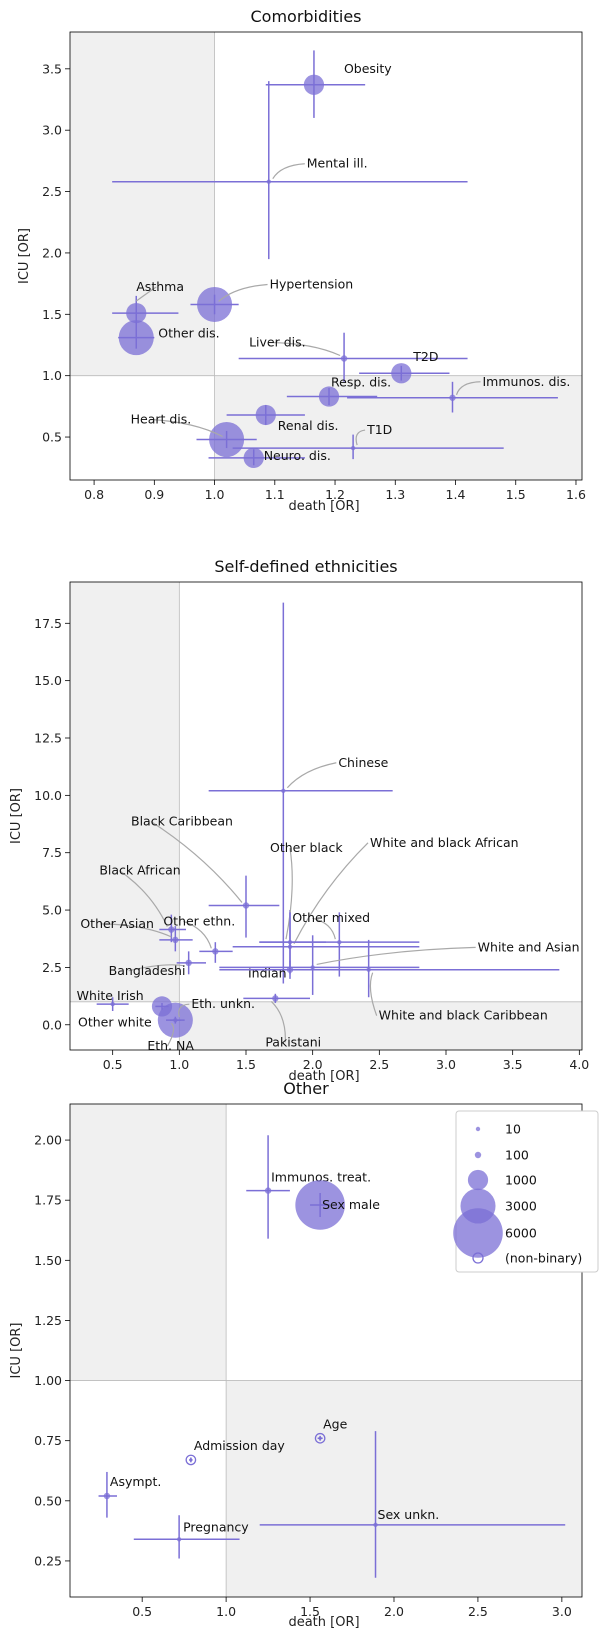  I want to click on point-label: Other black, so click(306, 847).